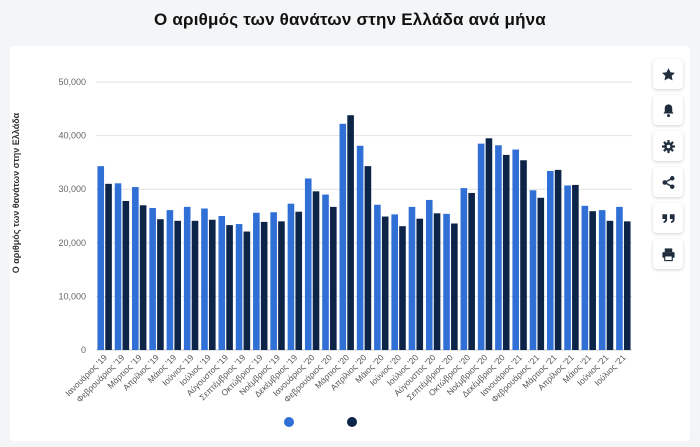 This screenshot has height=447, width=700. Describe the element at coordinates (668, 182) in the screenshot. I see `share-icon` at that location.